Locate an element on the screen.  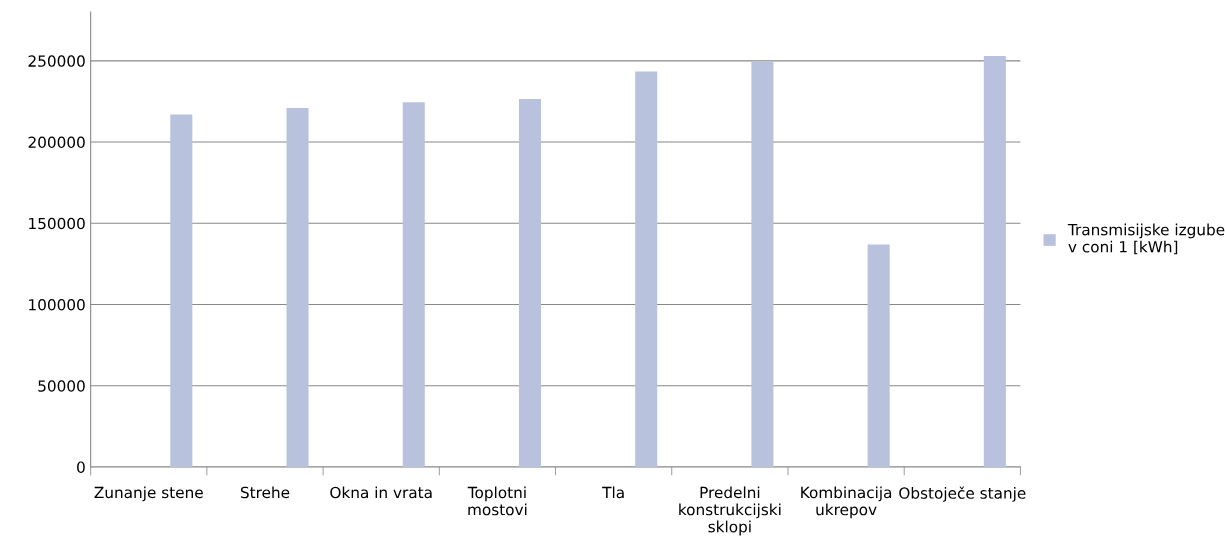
x-tick-label: Toplotni mostovi is located at coordinates (497, 501).